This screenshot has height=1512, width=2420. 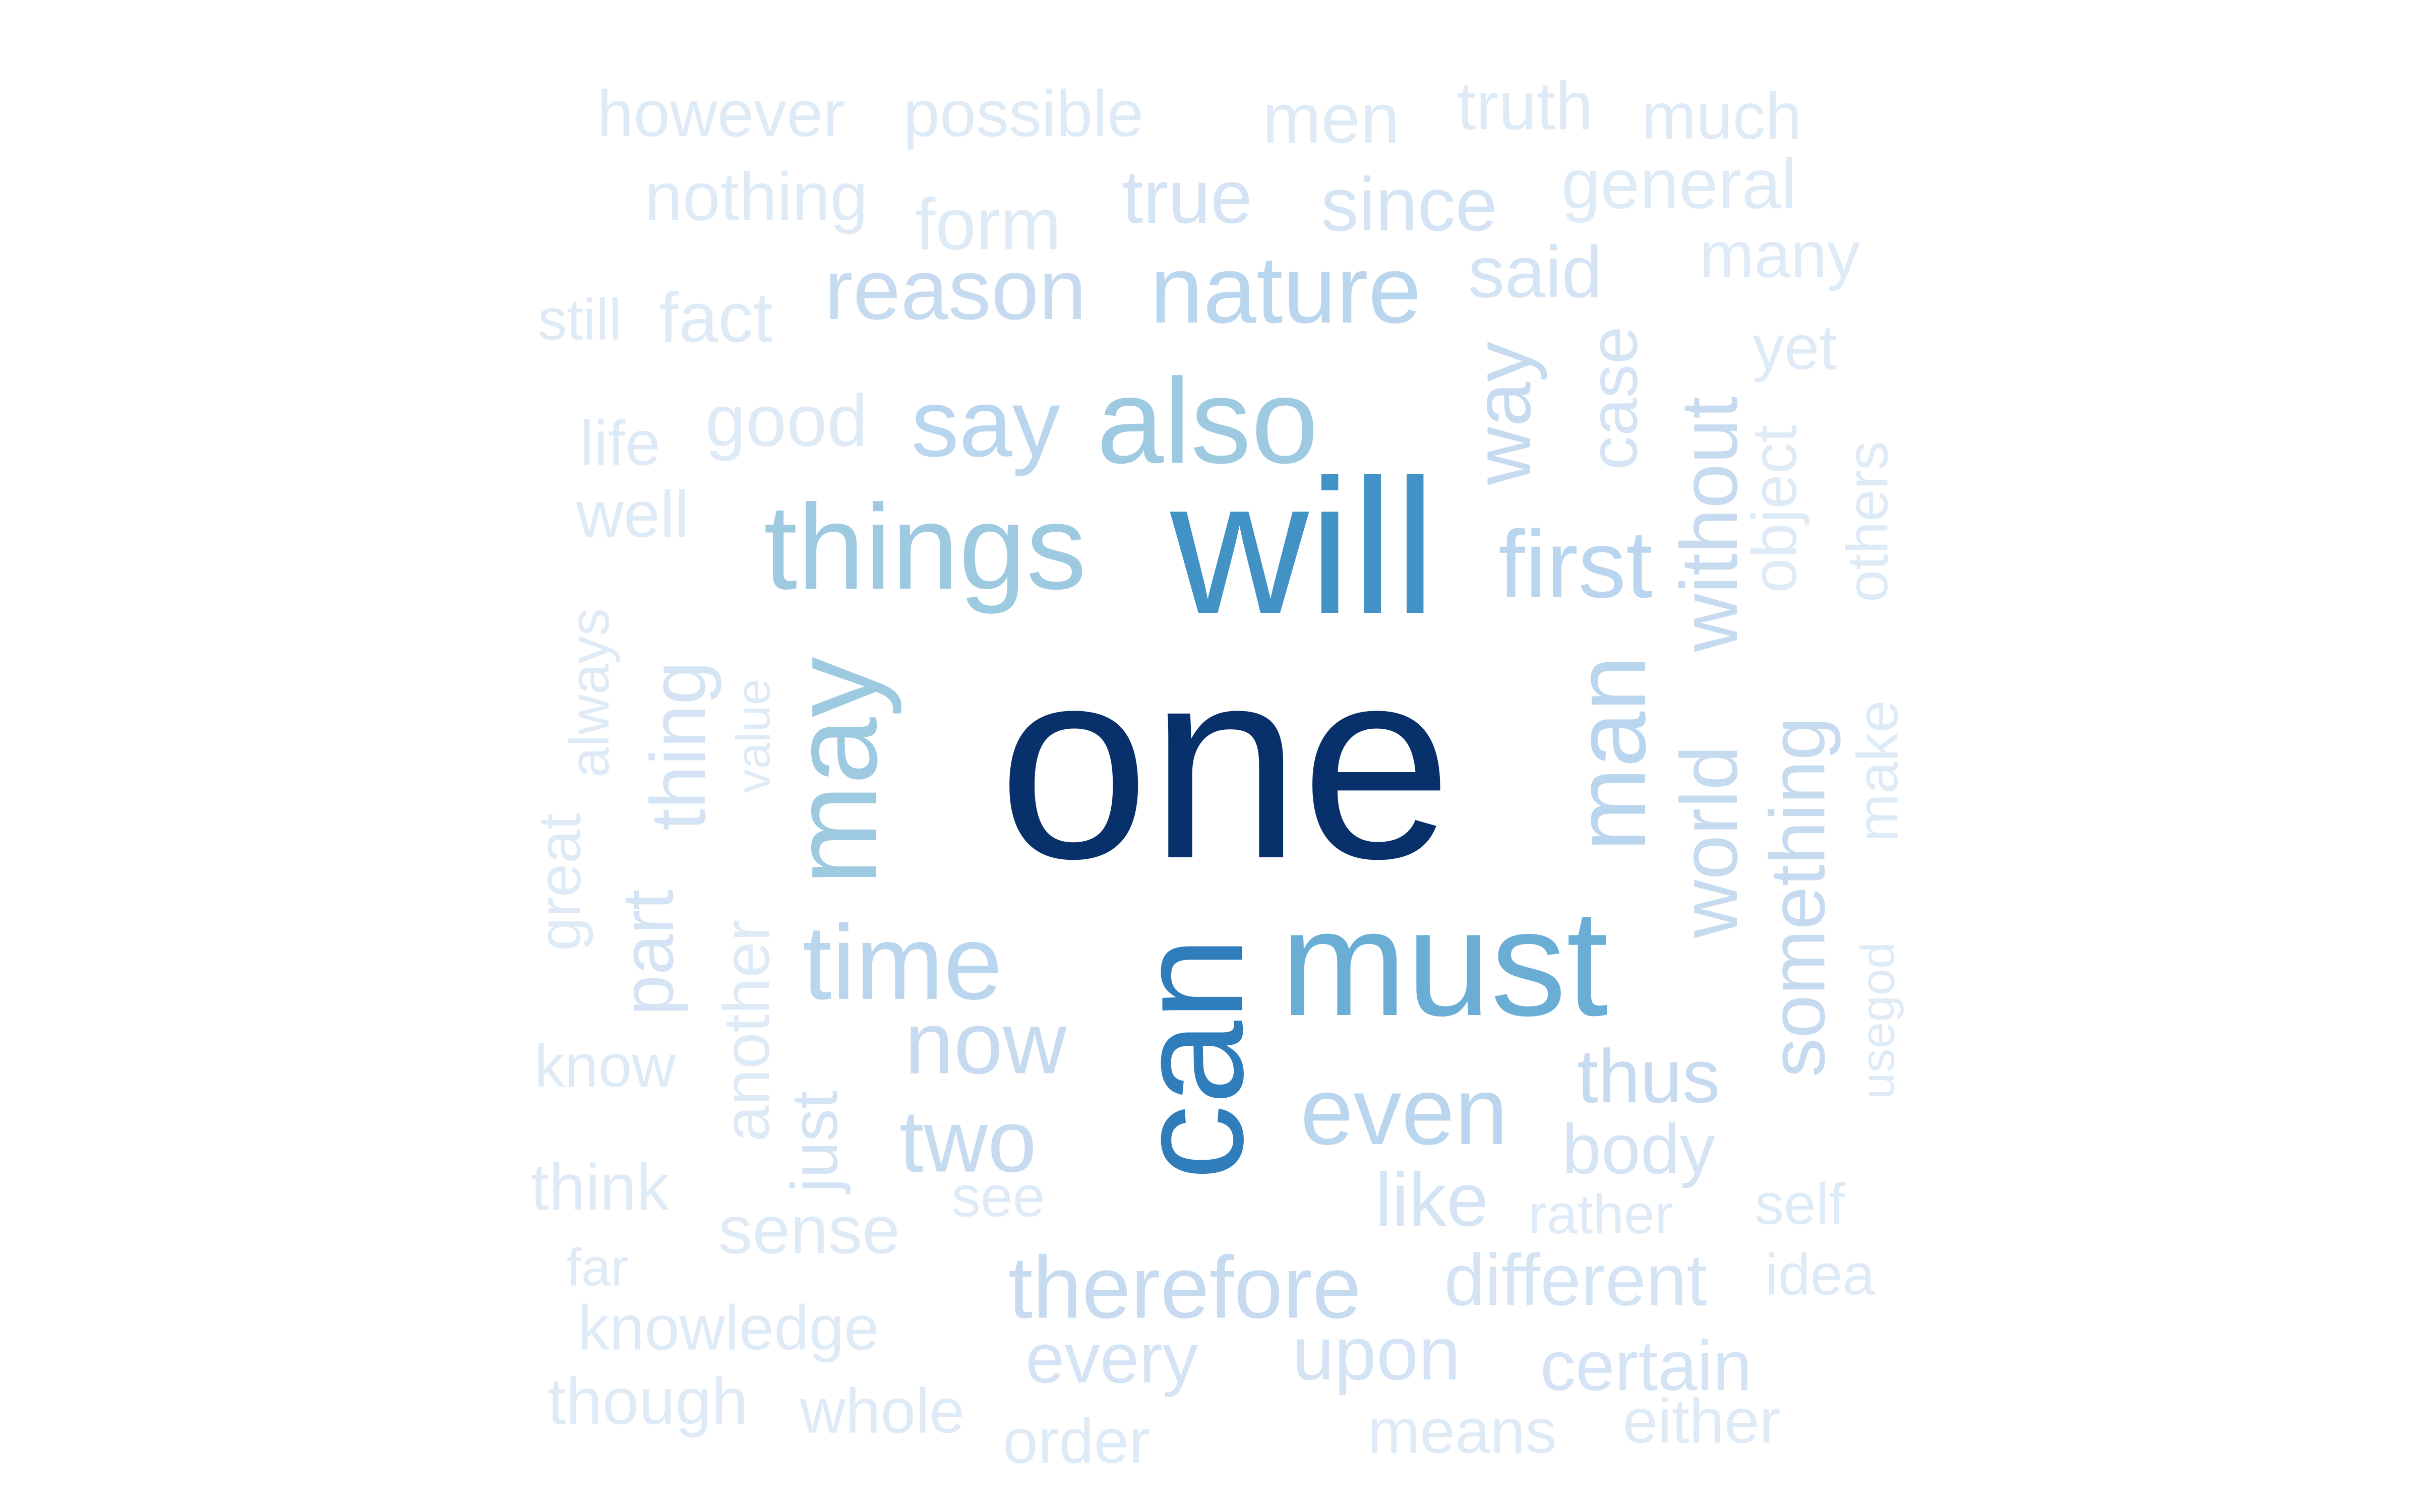 I want to click on word-though: though, so click(x=648, y=1401).